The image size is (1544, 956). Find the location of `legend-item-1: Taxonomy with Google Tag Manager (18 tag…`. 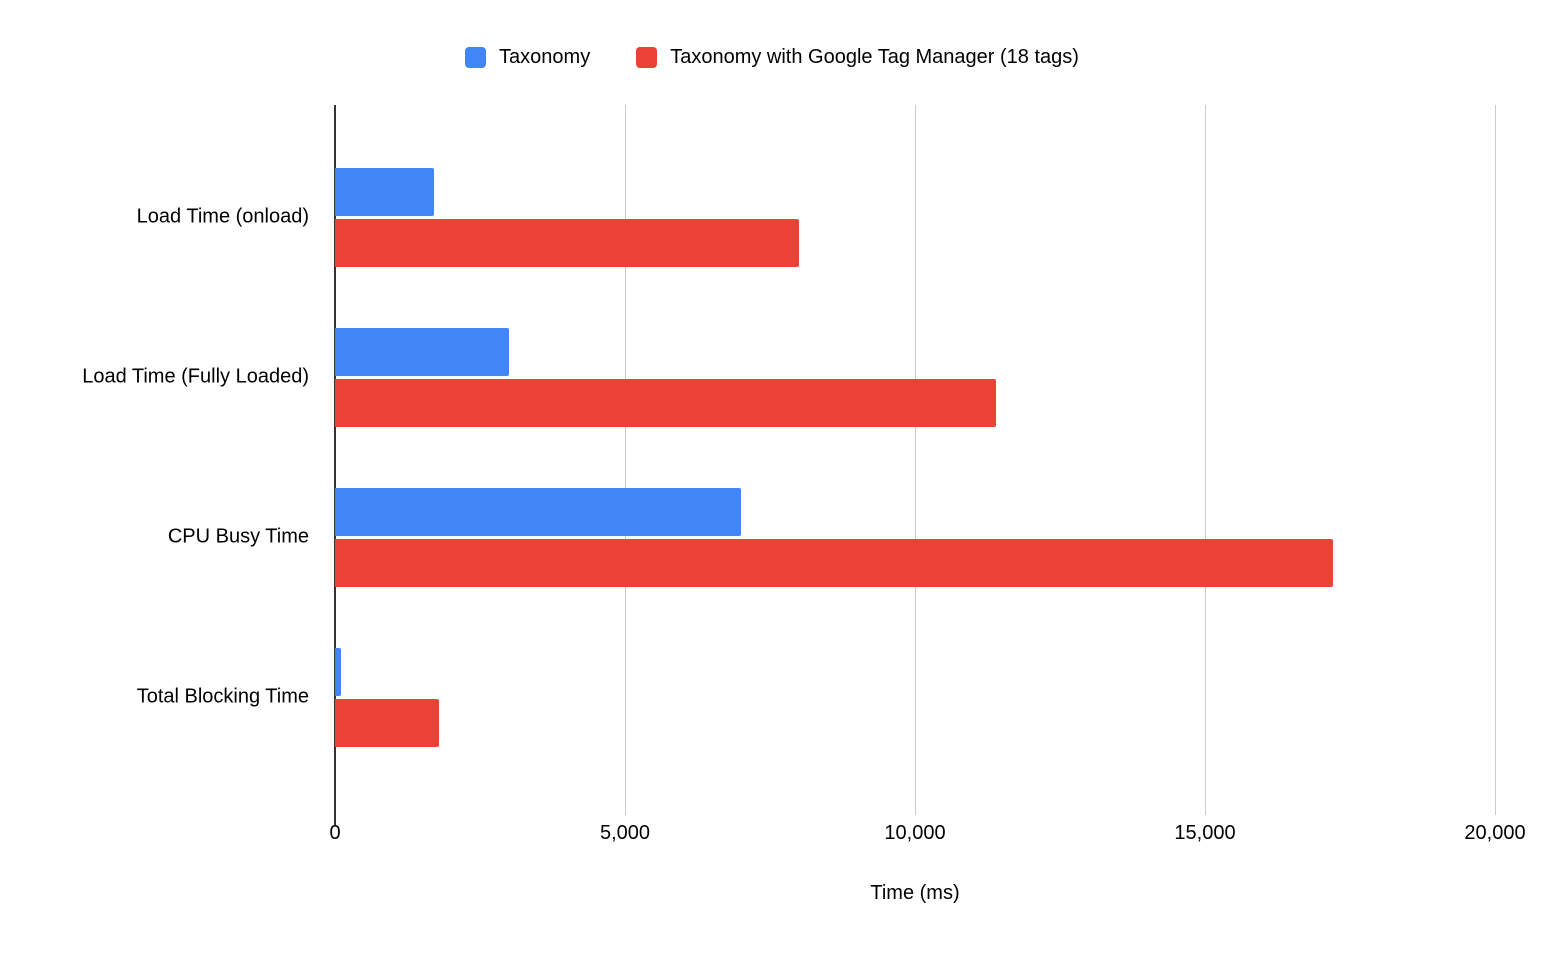

legend-item-1: Taxonomy with Google Tag Manager (18 tag… is located at coordinates (857, 57).